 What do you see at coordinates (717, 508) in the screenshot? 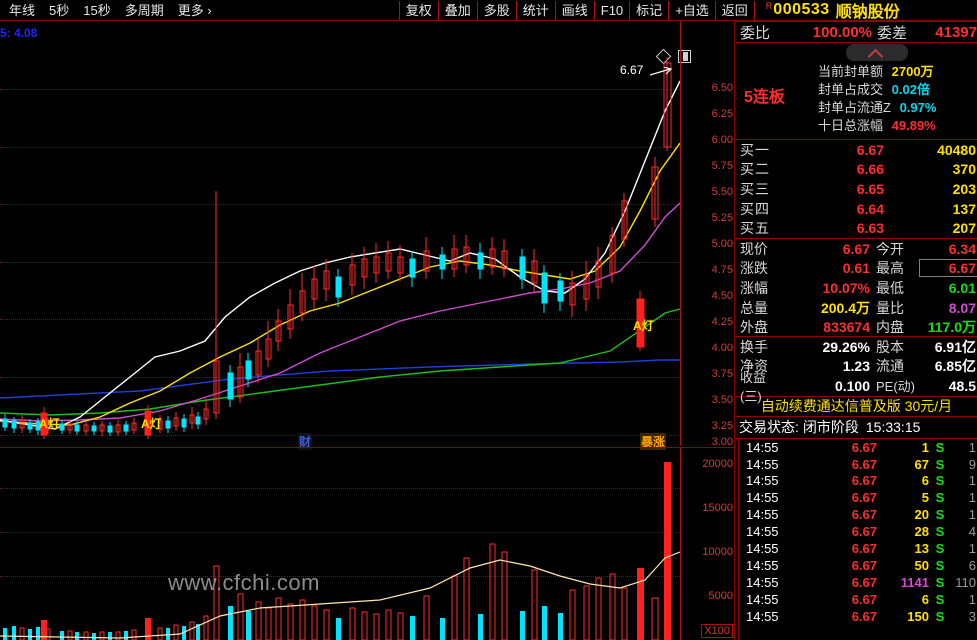
I see `volume-tick: 15000` at bounding box center [717, 508].